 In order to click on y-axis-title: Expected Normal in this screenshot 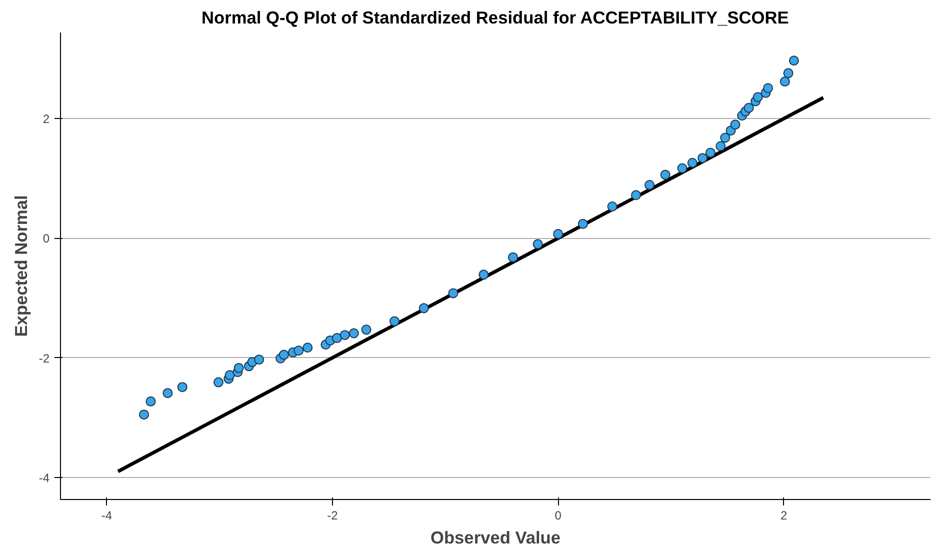, I will do `click(20, 266)`.